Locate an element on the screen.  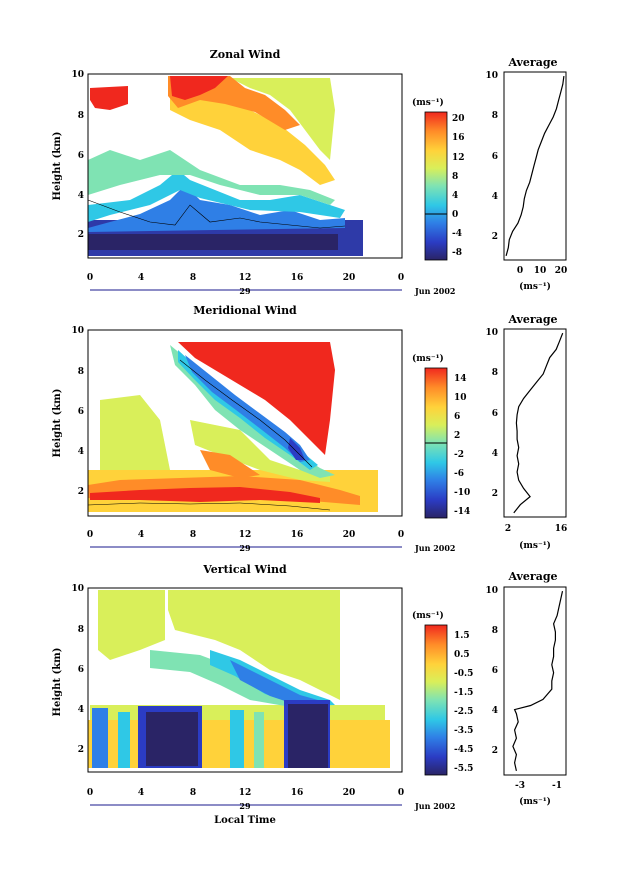
colorbar-tick: -2 is located at coordinates (459, 455).